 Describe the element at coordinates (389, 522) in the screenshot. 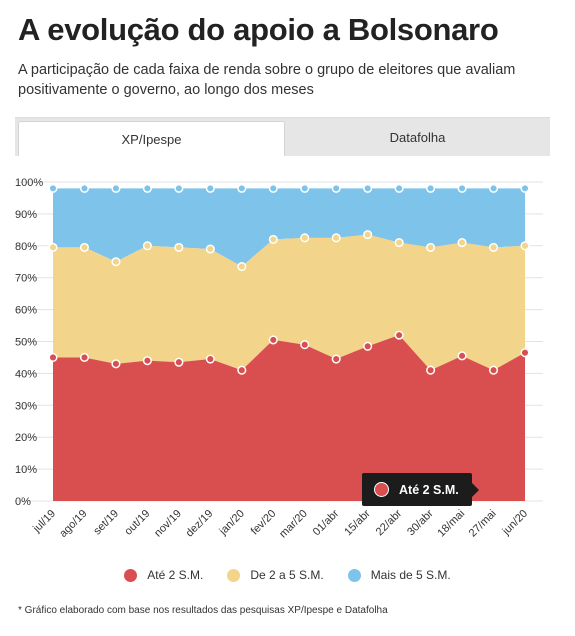

I see `x-tick-label: 22/abr` at that location.